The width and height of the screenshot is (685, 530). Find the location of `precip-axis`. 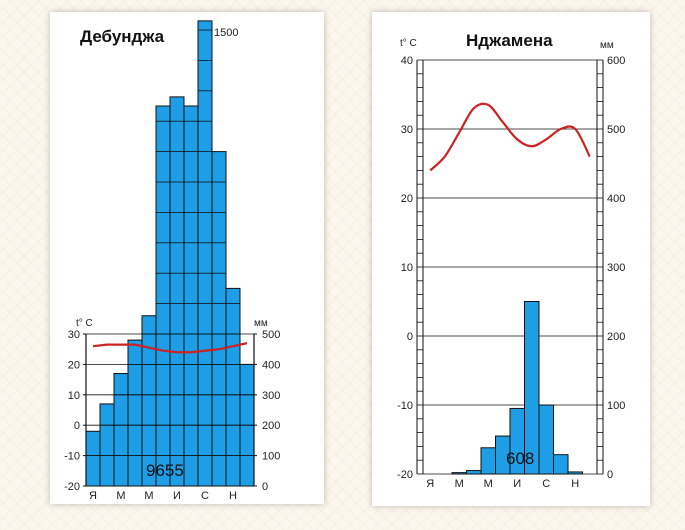

precip-axis is located at coordinates (600, 267).